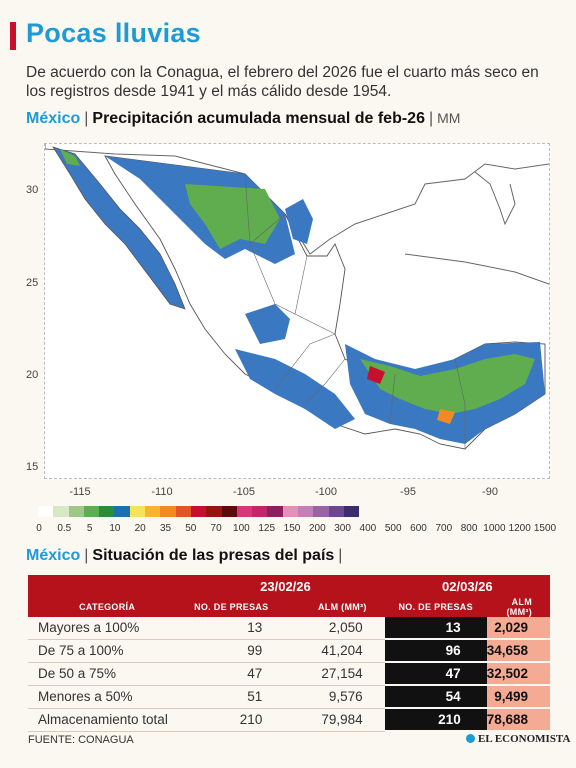 The height and width of the screenshot is (768, 576). Describe the element at coordinates (119, 228) in the screenshot. I see `baja-california` at that location.